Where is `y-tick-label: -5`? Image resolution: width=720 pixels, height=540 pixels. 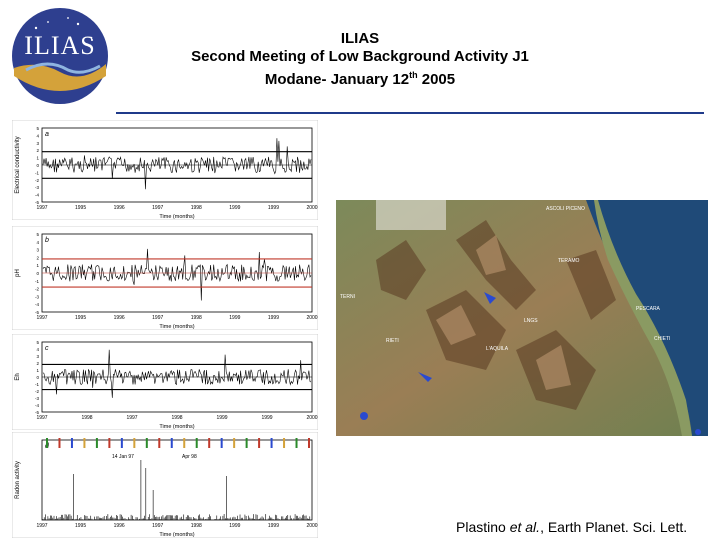 y-tick-label: -5 is located at coordinates (37, 202).